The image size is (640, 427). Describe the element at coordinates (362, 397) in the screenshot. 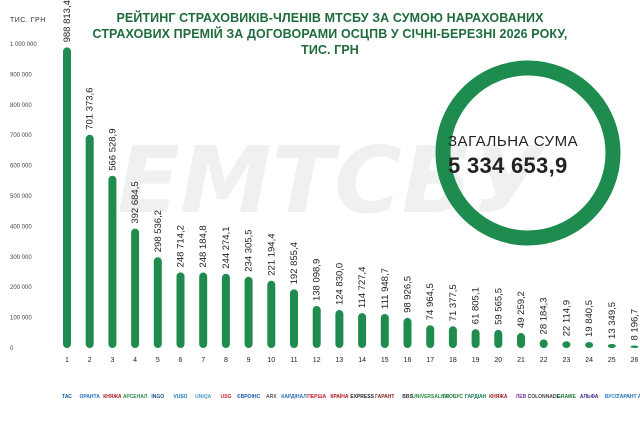

I see `company-logo: EXPRESS` at that location.